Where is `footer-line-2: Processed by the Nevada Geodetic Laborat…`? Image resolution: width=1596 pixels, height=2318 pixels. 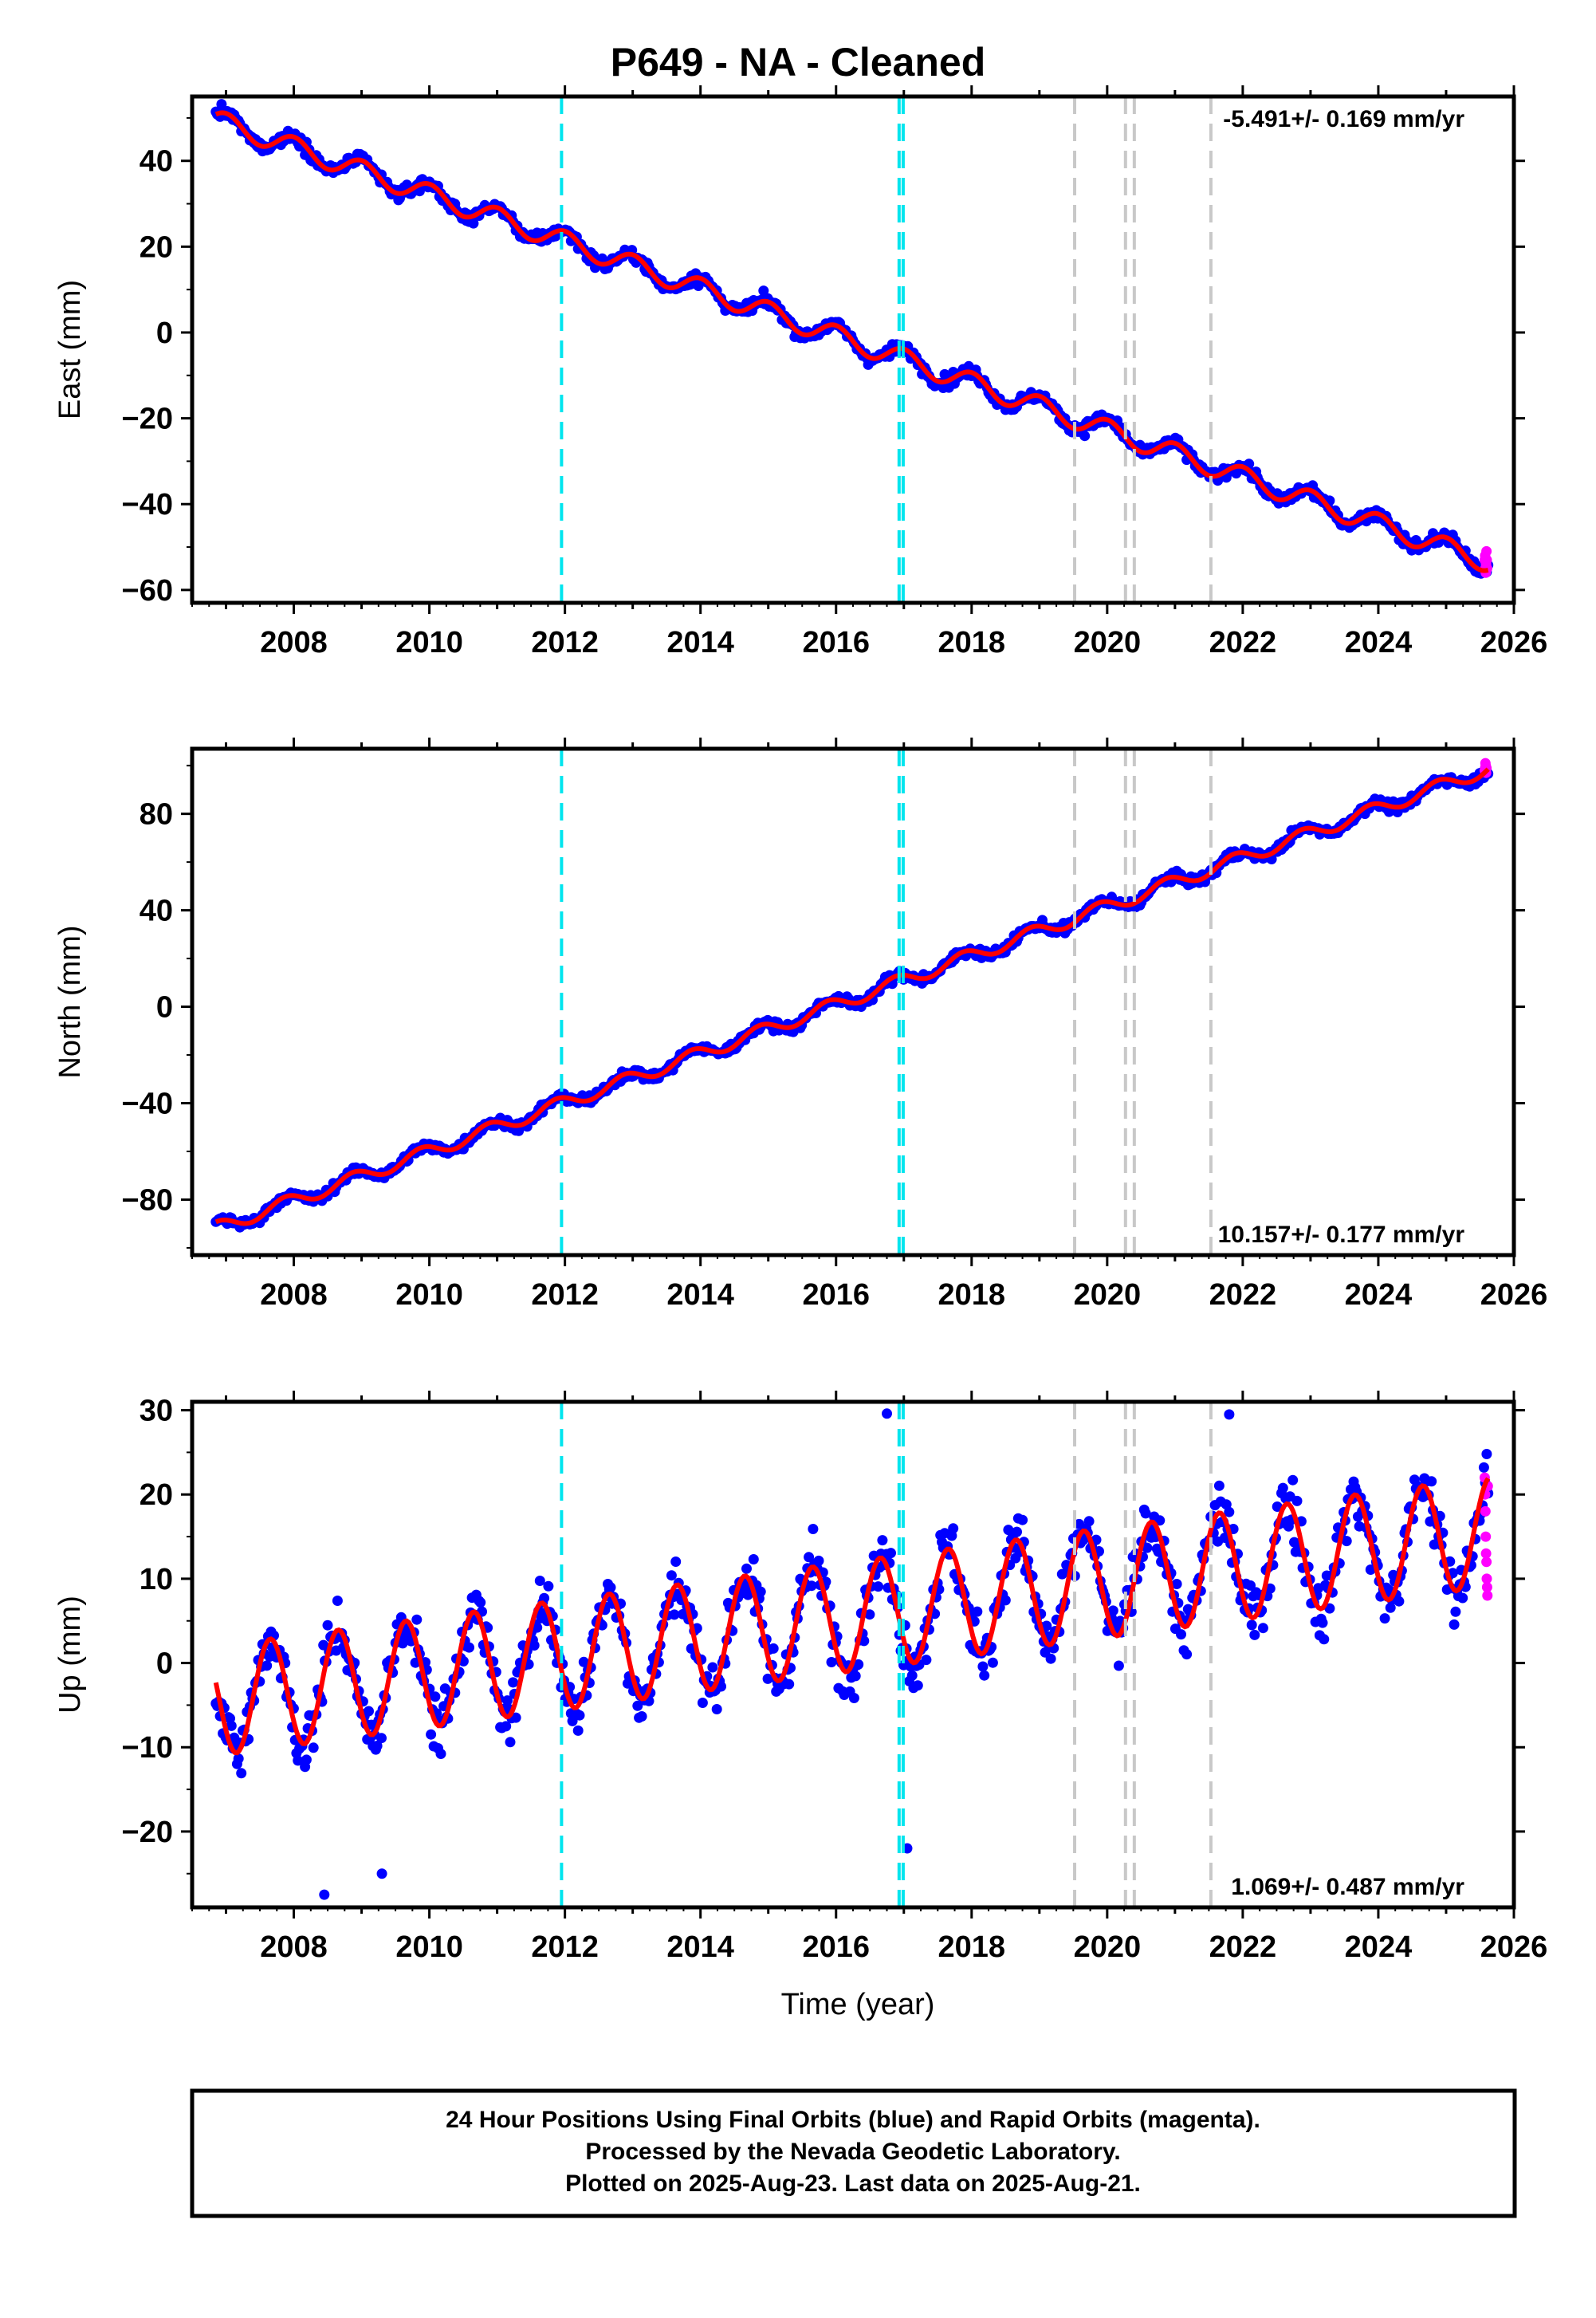
footer-line-2: Processed by the Nevada Geodetic Laborat… is located at coordinates (852, 2152).